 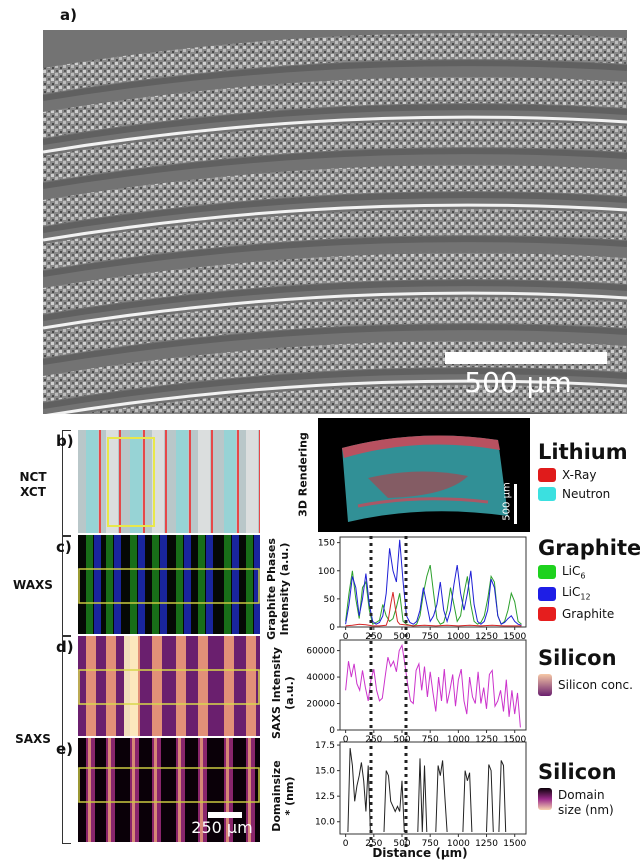 I want to click on legend-item-silicon-conc: Silicon conc., so click(x=585, y=685).